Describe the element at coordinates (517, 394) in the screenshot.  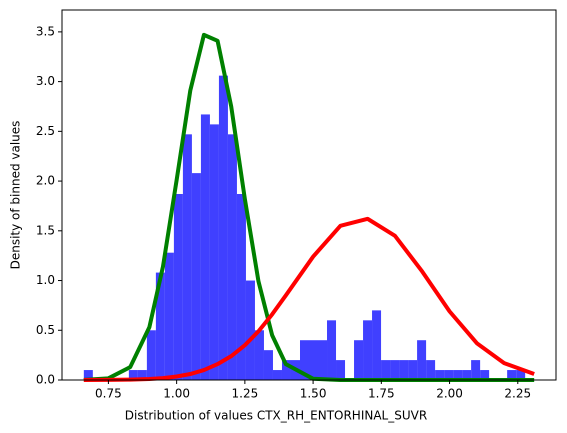
I see `x-tick-label: 2.25` at that location.